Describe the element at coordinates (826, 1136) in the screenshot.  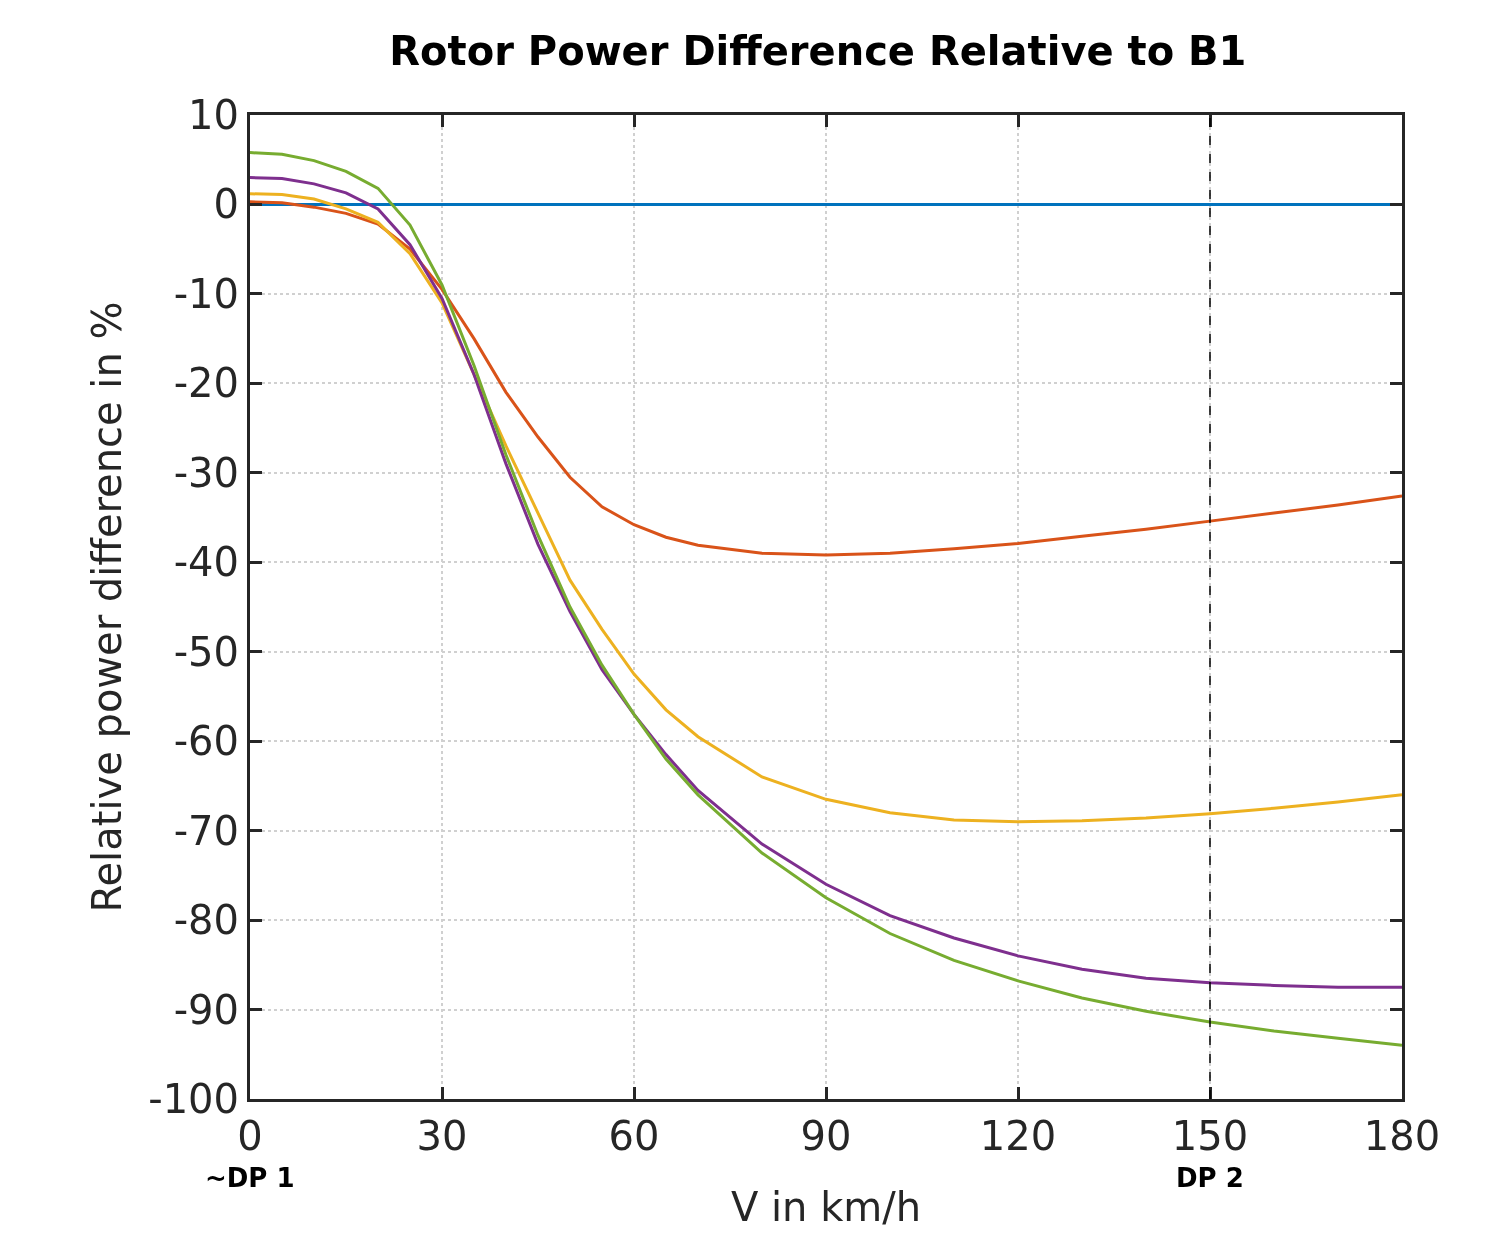
I see `x-tick-label: 90` at that location.